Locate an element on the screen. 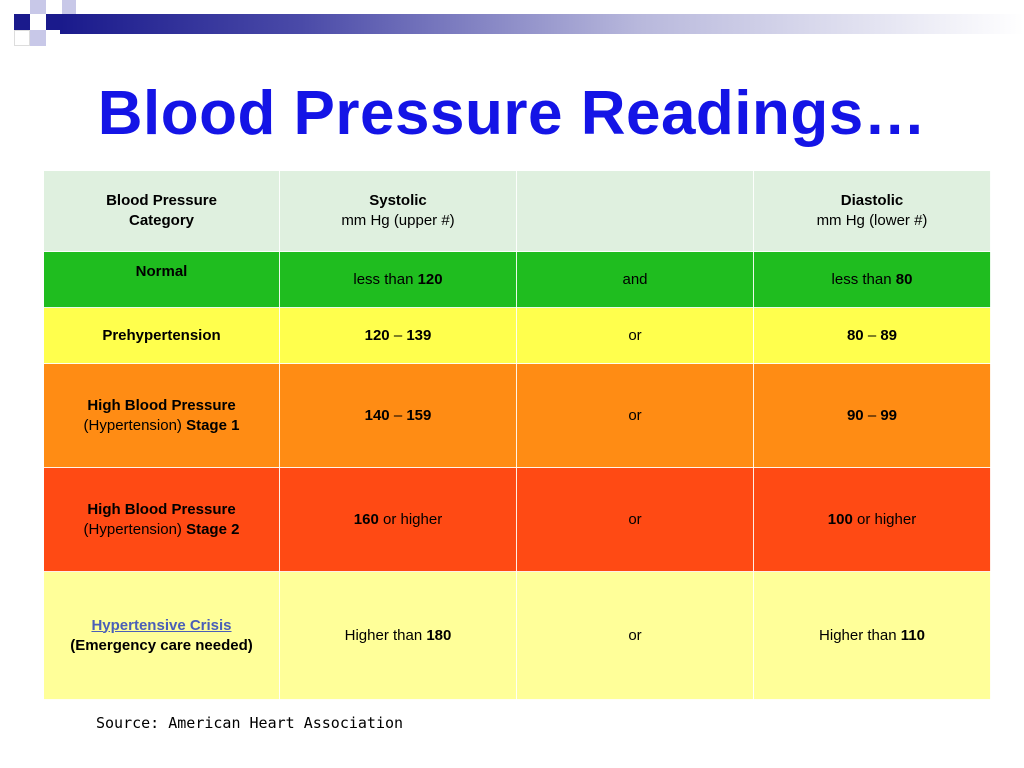 This screenshot has width=1024, height=768. diastolic-crisis: Higher than 110 is located at coordinates (872, 635).